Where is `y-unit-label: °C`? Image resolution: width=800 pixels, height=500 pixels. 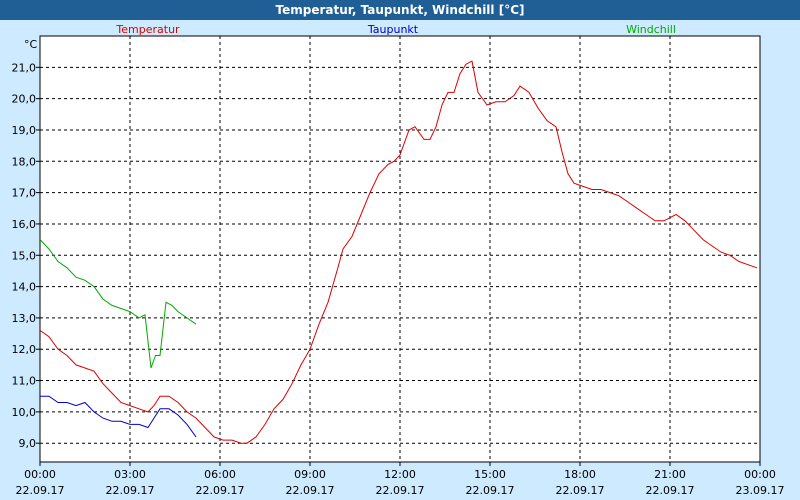
y-unit-label: °C is located at coordinates (31, 44).